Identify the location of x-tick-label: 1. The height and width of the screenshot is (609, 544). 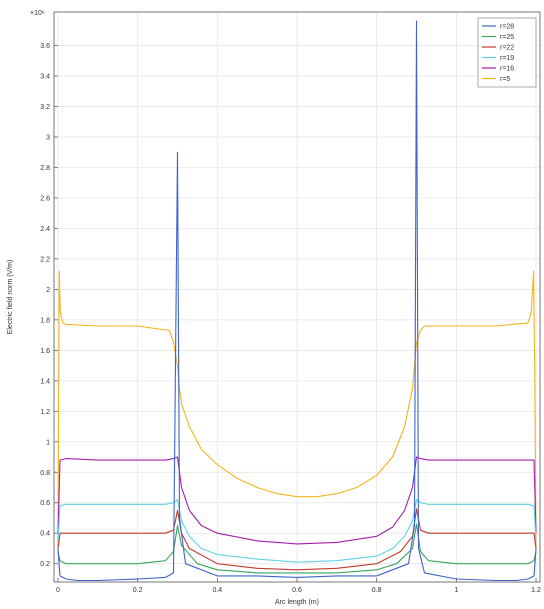
(456, 590).